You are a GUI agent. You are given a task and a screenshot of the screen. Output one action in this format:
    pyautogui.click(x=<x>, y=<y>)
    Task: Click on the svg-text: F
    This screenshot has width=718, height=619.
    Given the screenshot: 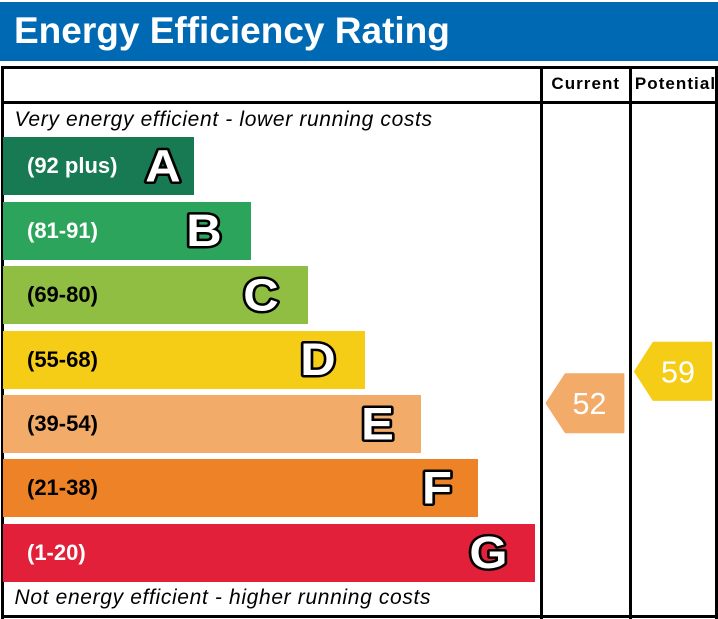 What is the action you would take?
    pyautogui.click(x=437, y=488)
    